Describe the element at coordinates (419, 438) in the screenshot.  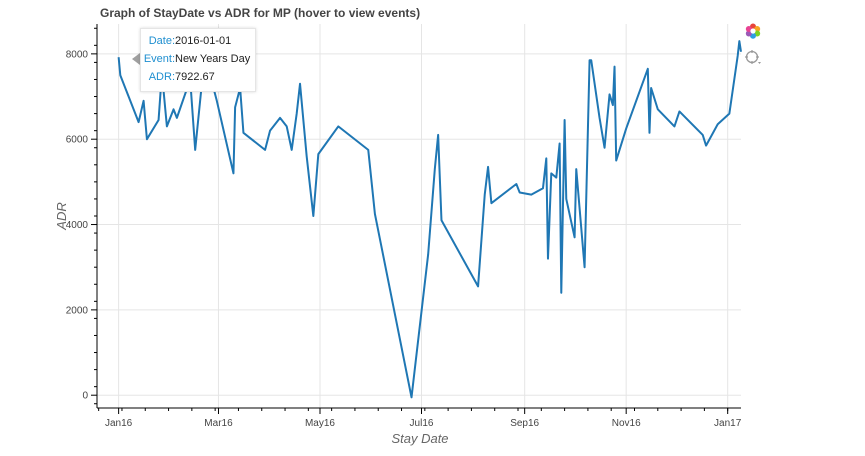
I see `x-axis-label: Stay Date` at that location.